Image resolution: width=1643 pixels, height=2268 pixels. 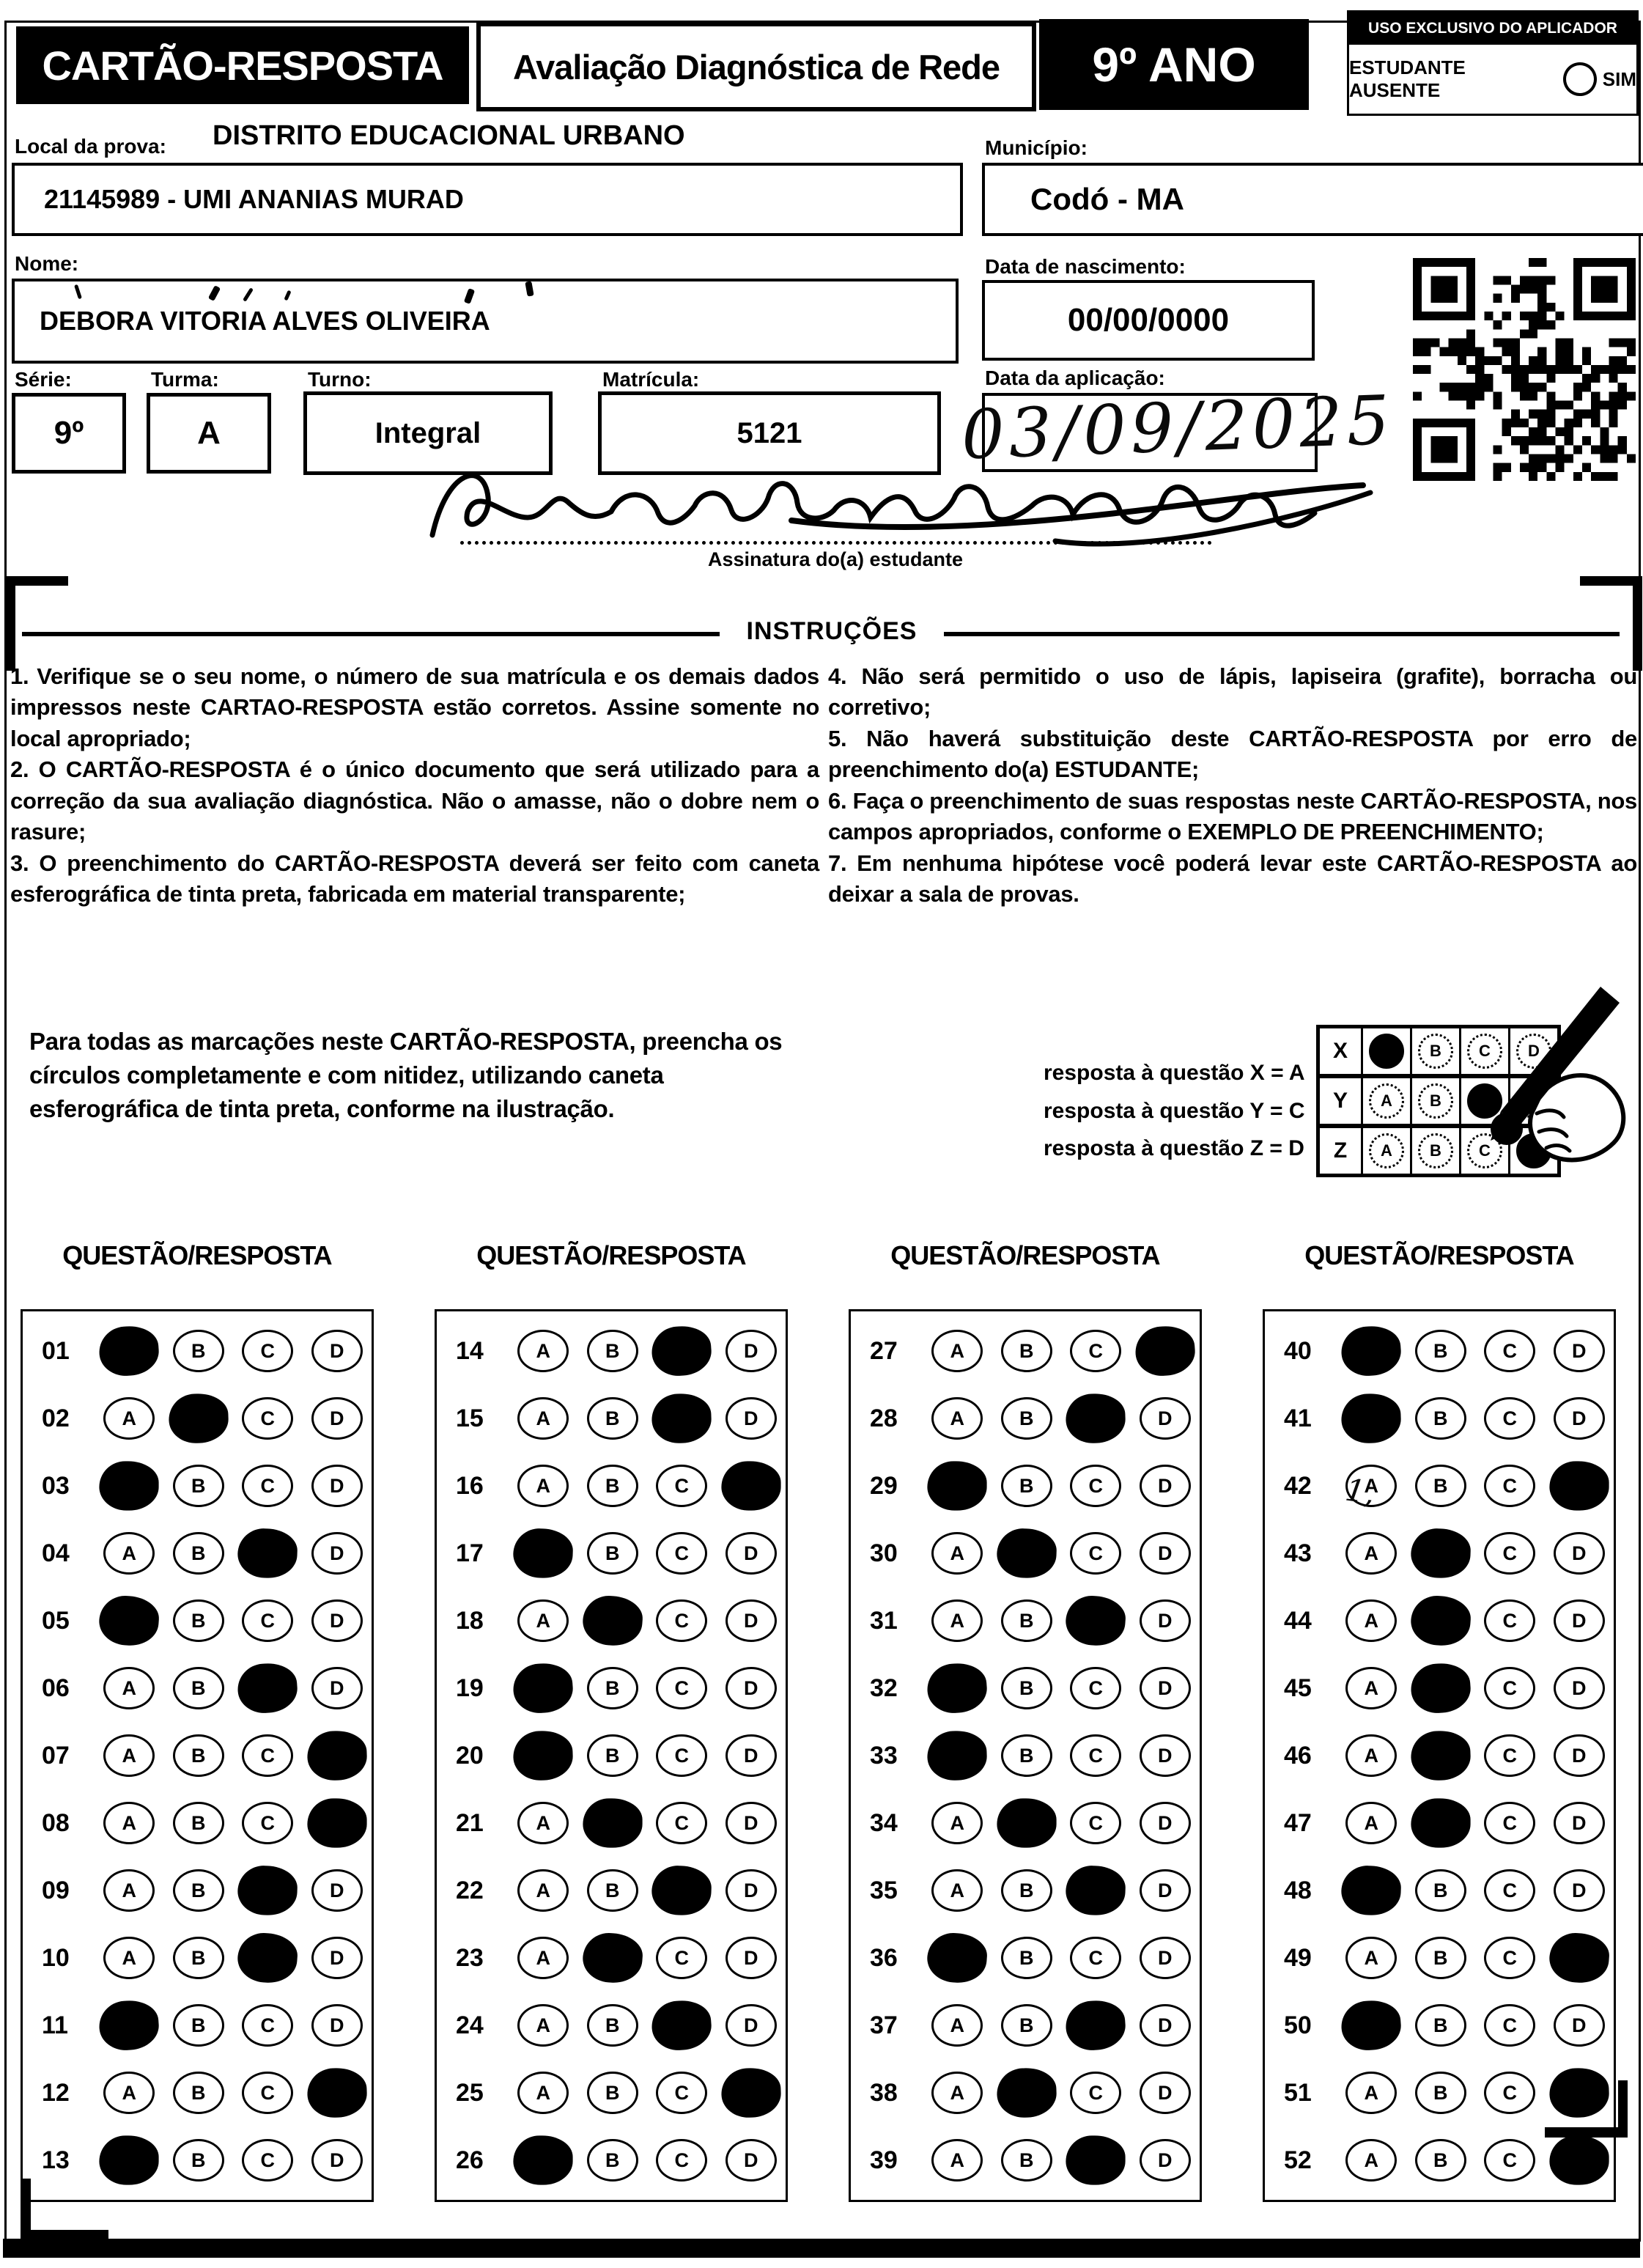 What do you see at coordinates (543, 2025) in the screenshot?
I see `answer-bubble-24-A: A` at bounding box center [543, 2025].